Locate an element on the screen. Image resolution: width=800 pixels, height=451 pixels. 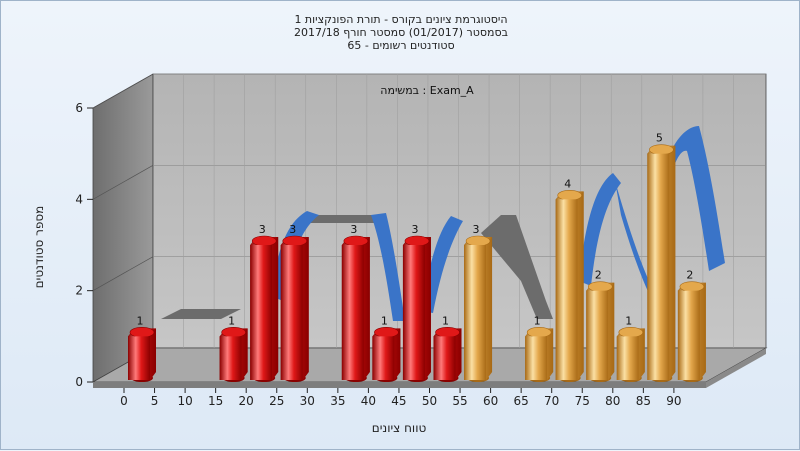
x-axis: 0 5 10 15 20 25 30 35 40 45 50 55 60 65 70 75 80 85 90 is located at coordinates (401, 398).